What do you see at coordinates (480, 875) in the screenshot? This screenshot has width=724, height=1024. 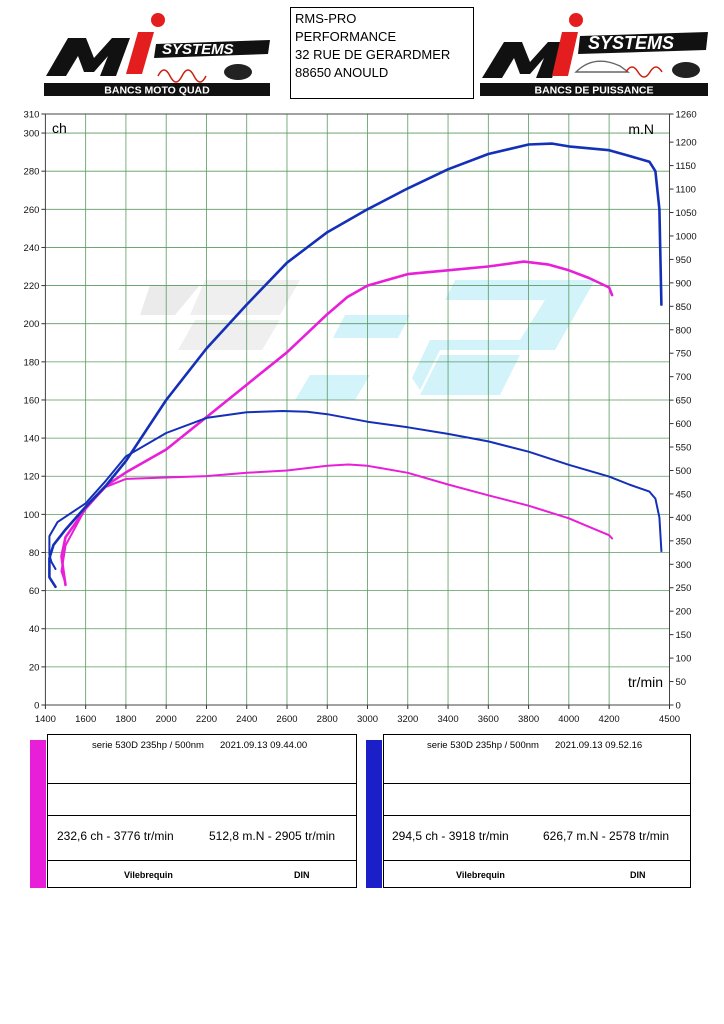 I see `measure-point-2: Vilebrequin` at bounding box center [480, 875].